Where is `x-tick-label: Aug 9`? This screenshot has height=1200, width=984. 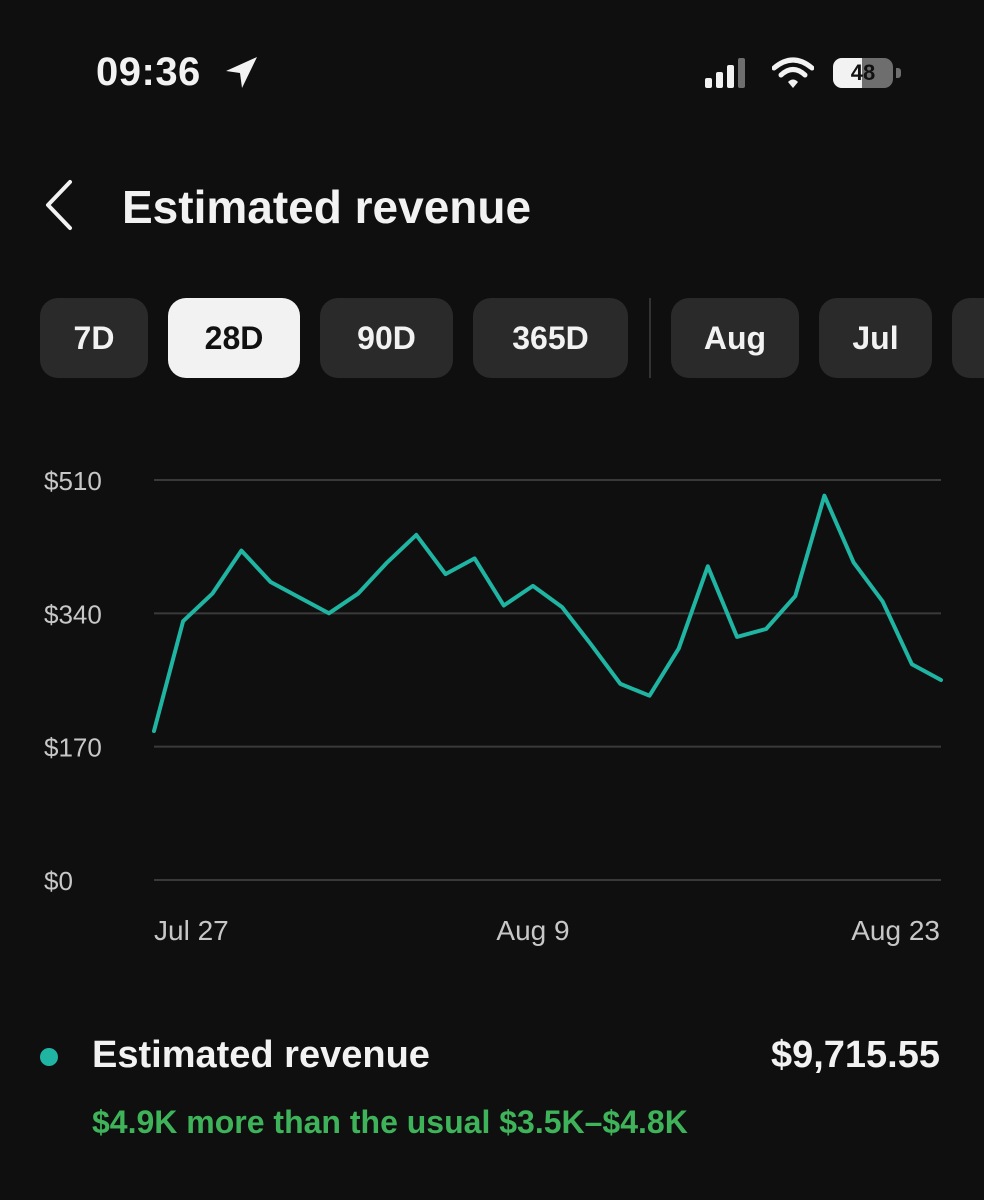 x-tick-label: Aug 9 is located at coordinates (532, 930).